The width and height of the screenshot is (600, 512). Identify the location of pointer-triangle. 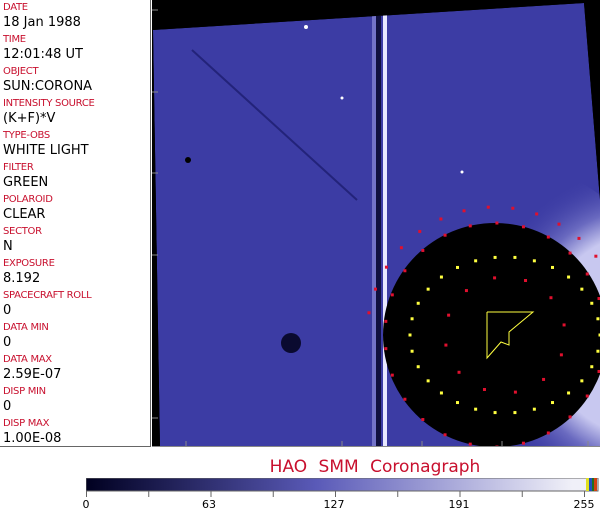
(510, 335).